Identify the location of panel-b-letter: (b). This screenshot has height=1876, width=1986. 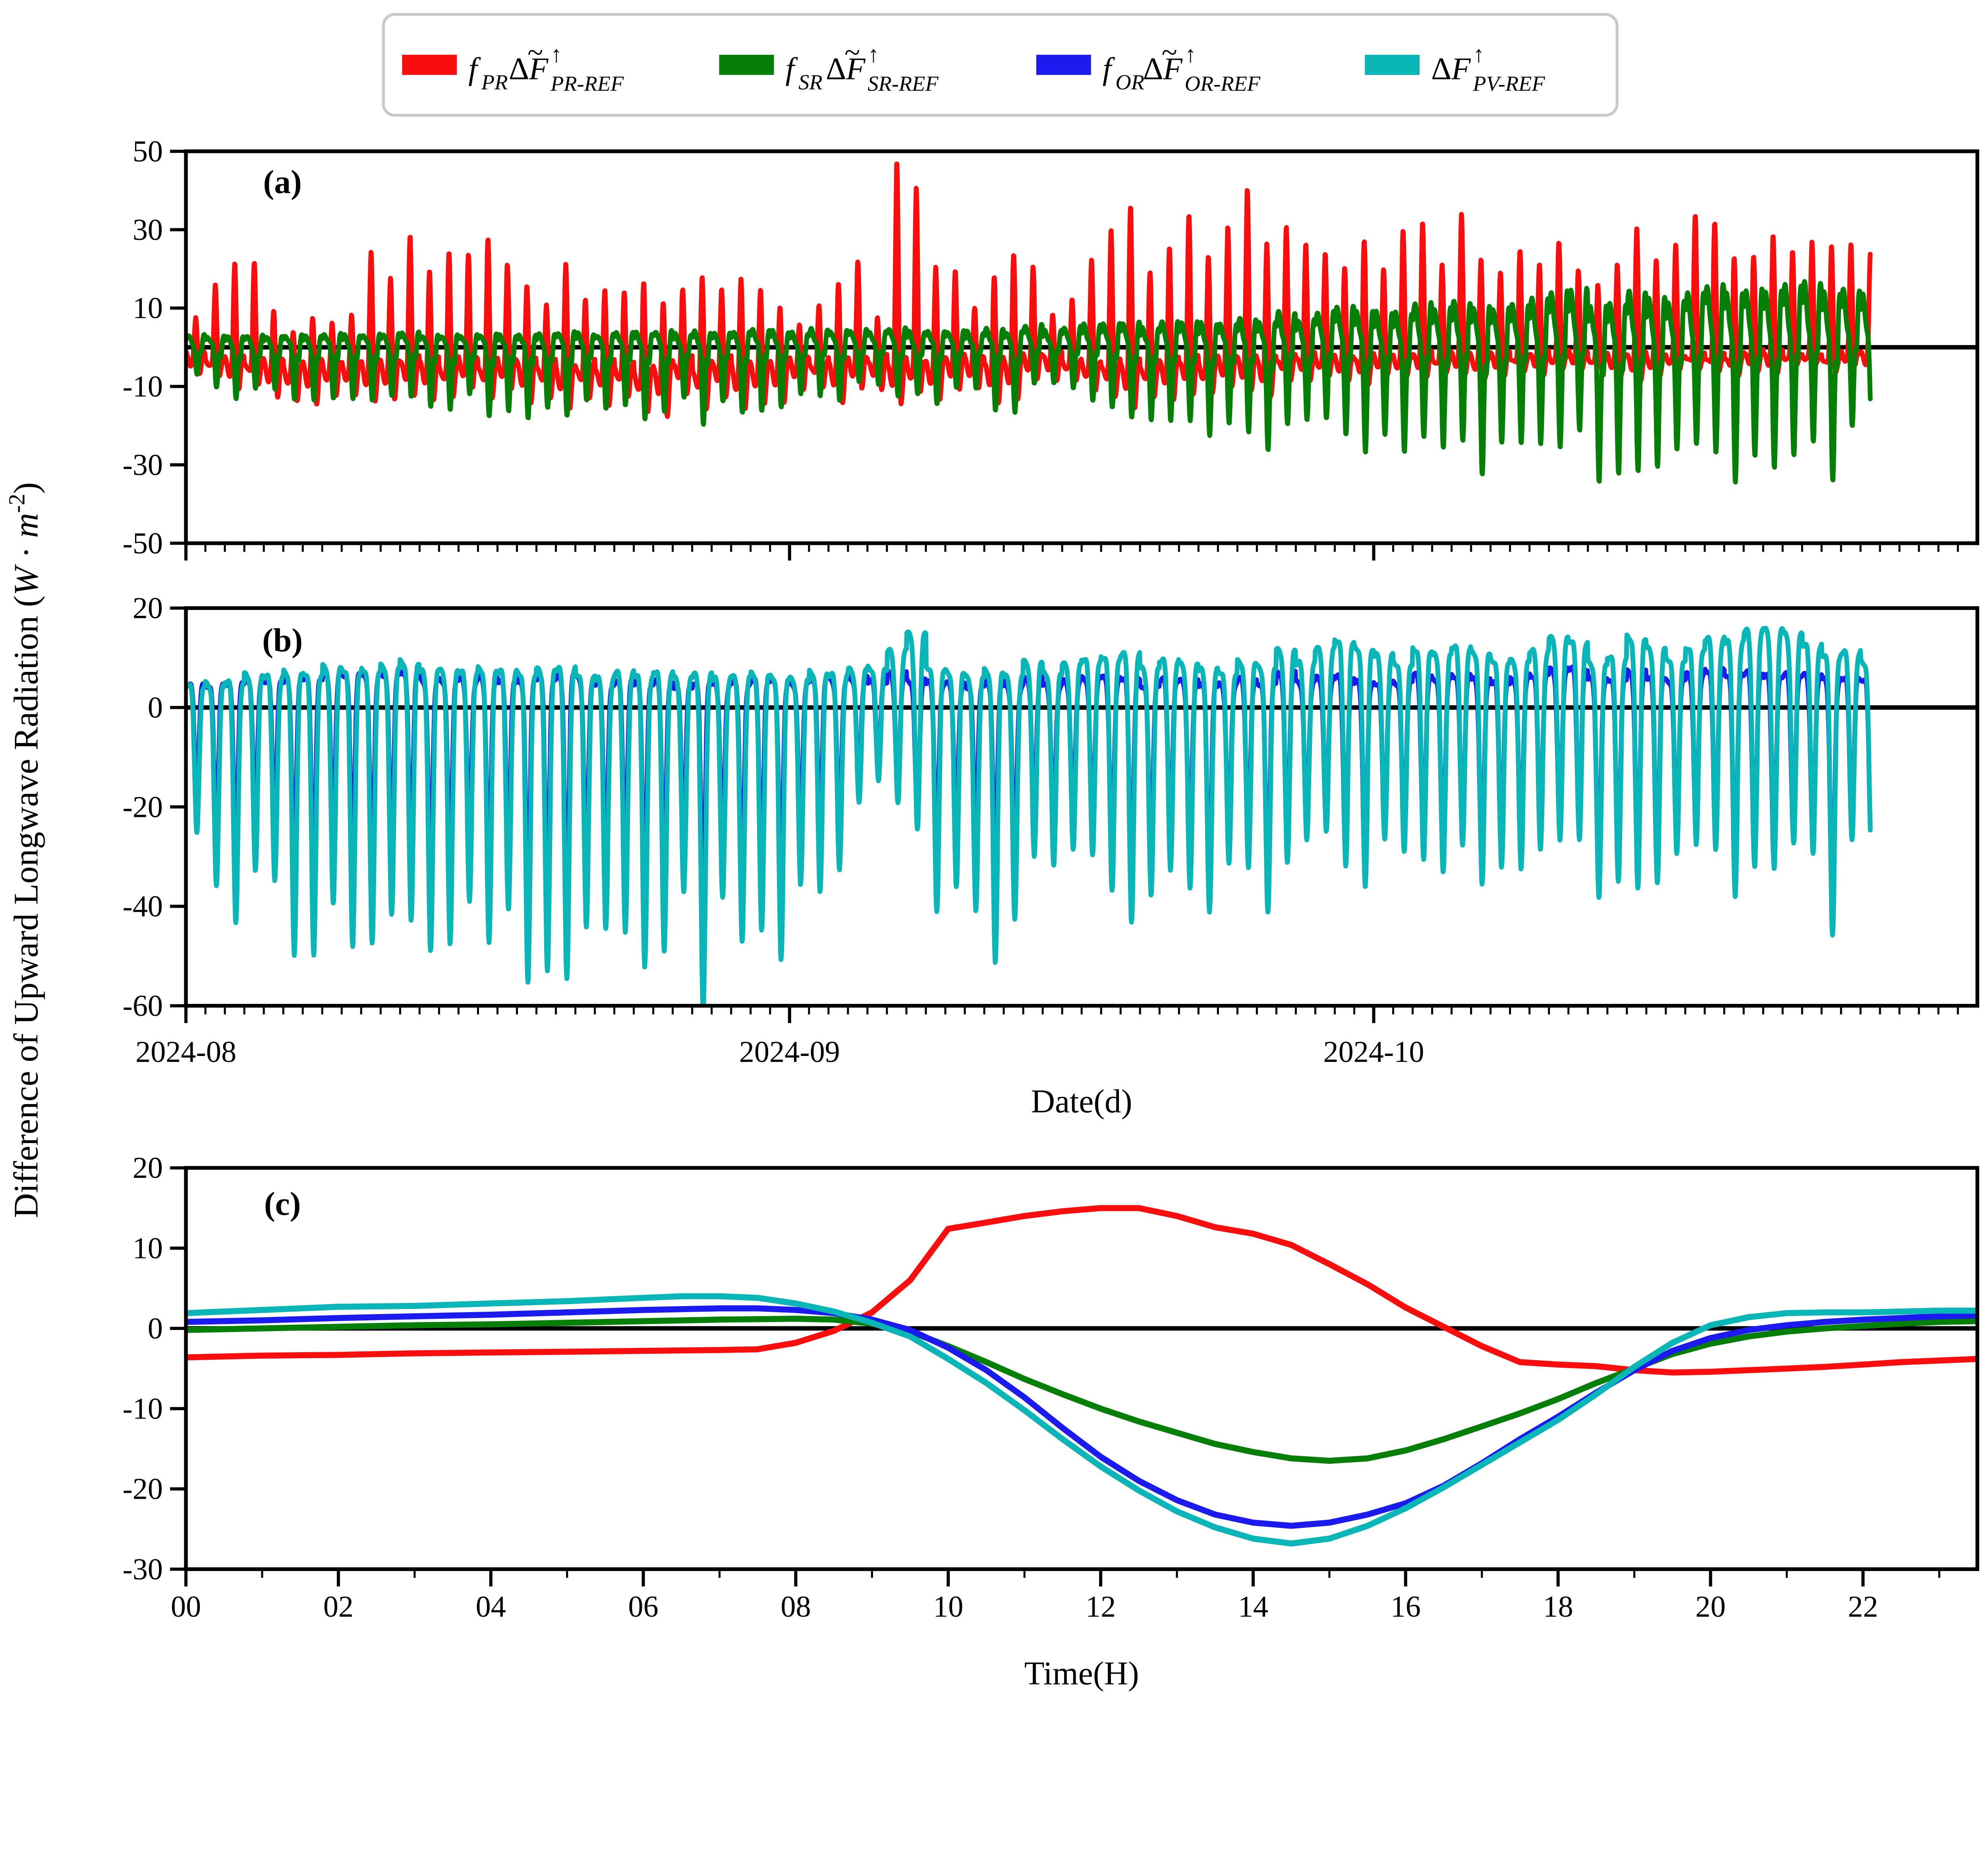
(282, 640).